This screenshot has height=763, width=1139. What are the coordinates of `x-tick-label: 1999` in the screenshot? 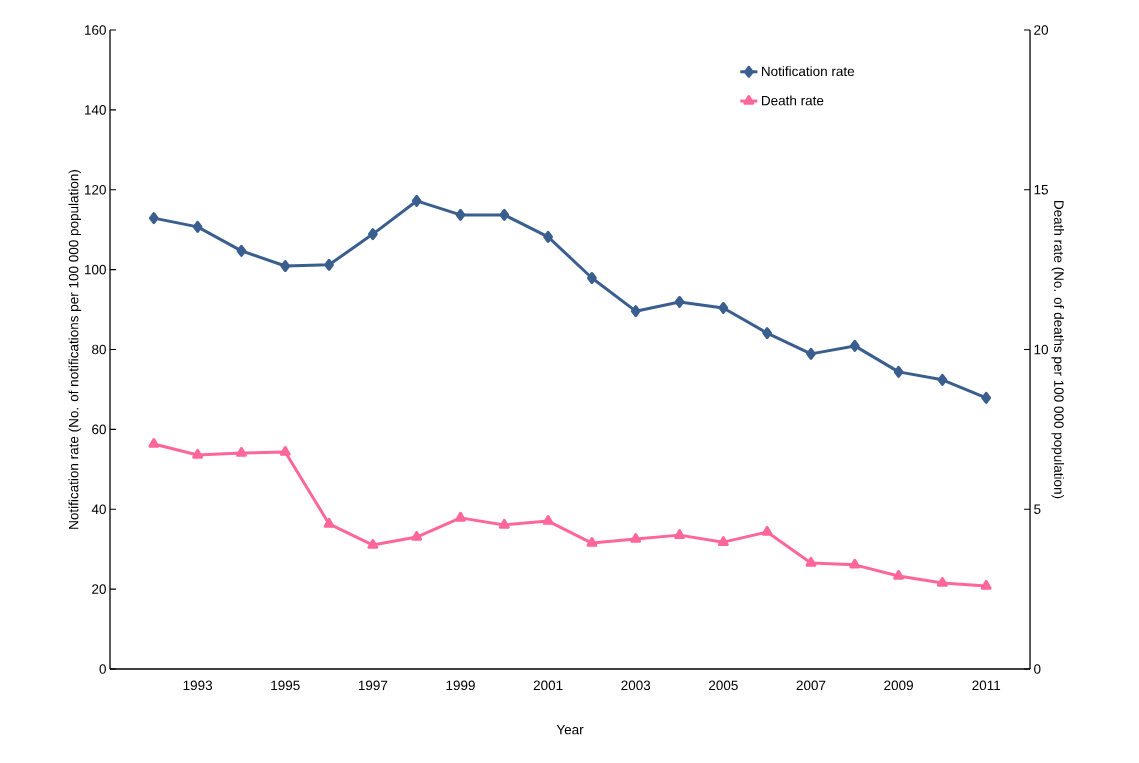 It's located at (460, 685).